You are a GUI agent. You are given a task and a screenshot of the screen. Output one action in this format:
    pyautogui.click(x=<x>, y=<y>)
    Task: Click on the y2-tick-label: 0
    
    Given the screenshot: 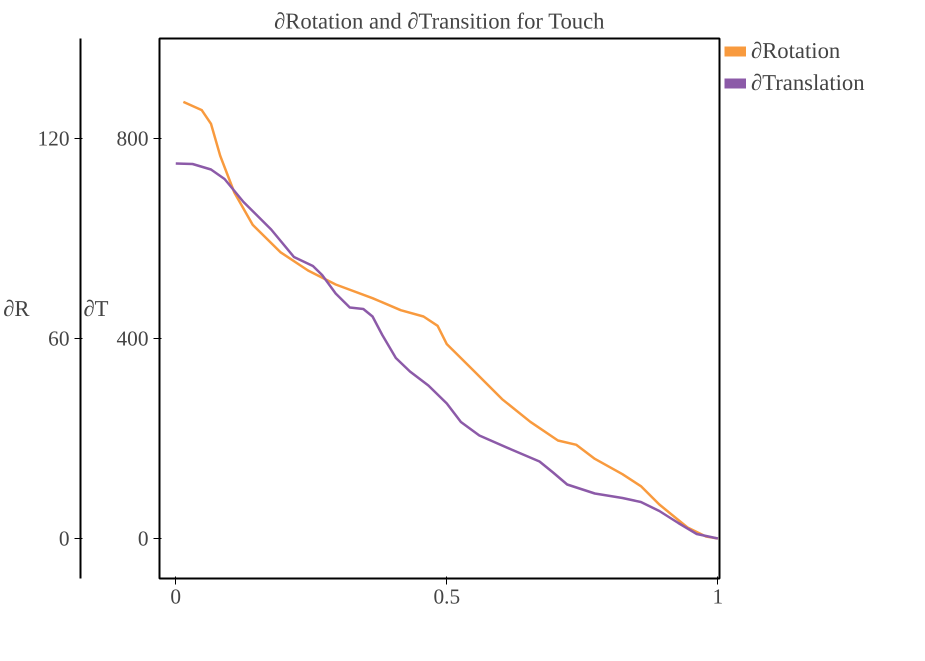 What is the action you would take?
    pyautogui.click(x=64, y=538)
    